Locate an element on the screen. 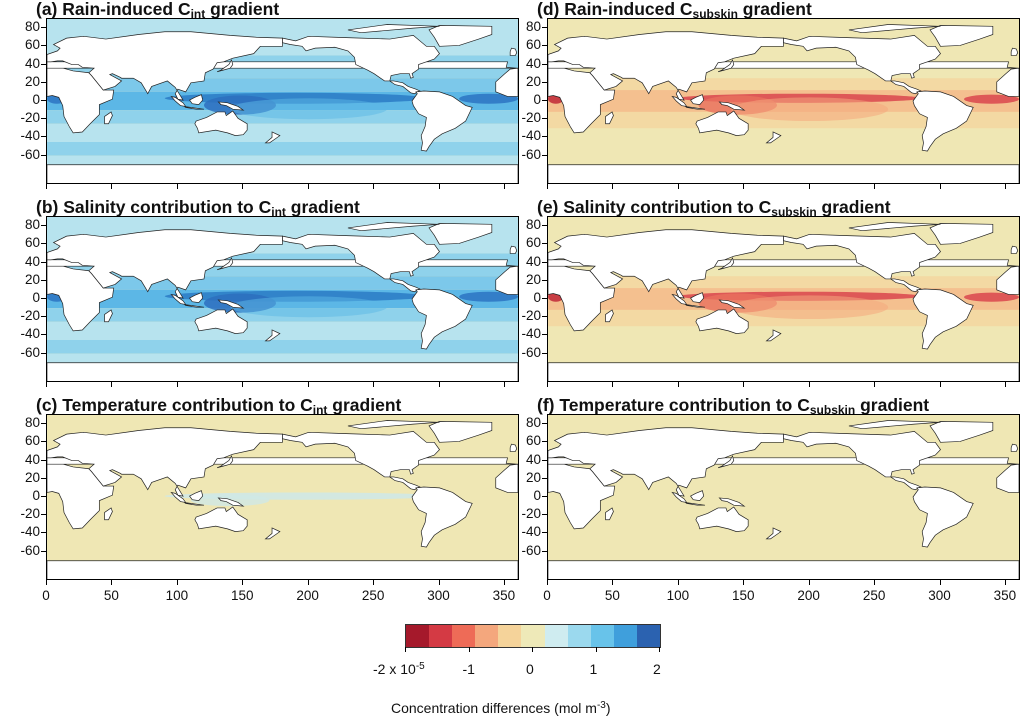 This screenshot has width=1024, height=720. colorbar-tick-label: -2 x 10-5 is located at coordinates (399, 669).